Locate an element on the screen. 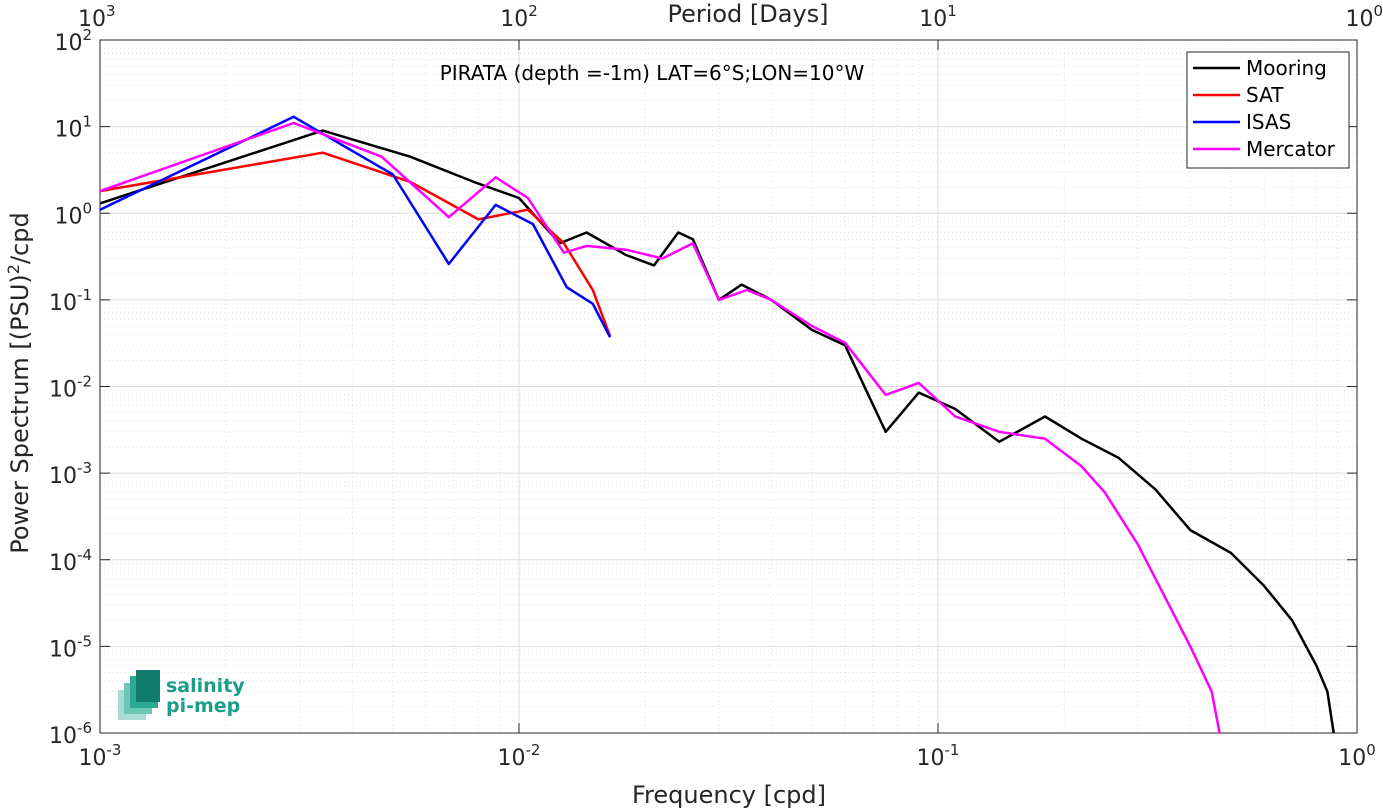 Image resolution: width=1383 pixels, height=809 pixels. top-x-tick-label-exp: 2 is located at coordinates (533, 11).